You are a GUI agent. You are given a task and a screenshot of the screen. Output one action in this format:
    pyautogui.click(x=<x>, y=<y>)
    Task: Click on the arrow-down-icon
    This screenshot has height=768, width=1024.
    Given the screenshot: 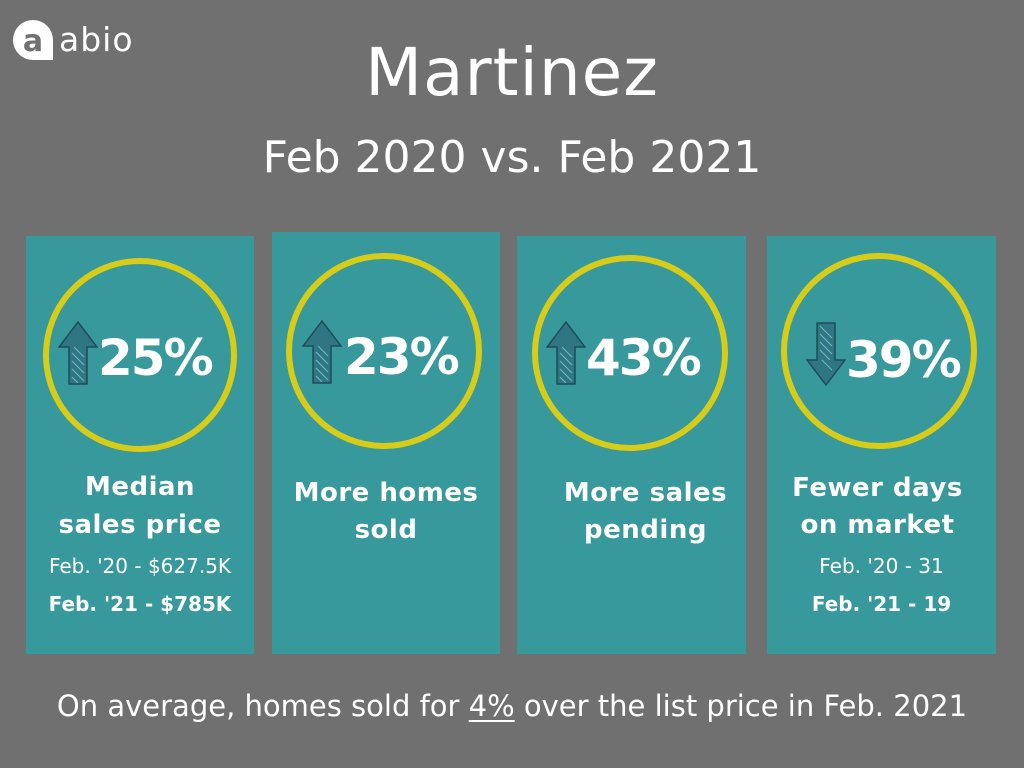 What is the action you would take?
    pyautogui.click(x=826, y=354)
    